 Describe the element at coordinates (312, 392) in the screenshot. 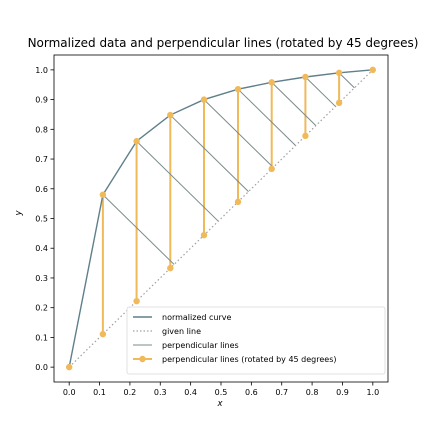

I see `x-tick-label: 0.8` at that location.